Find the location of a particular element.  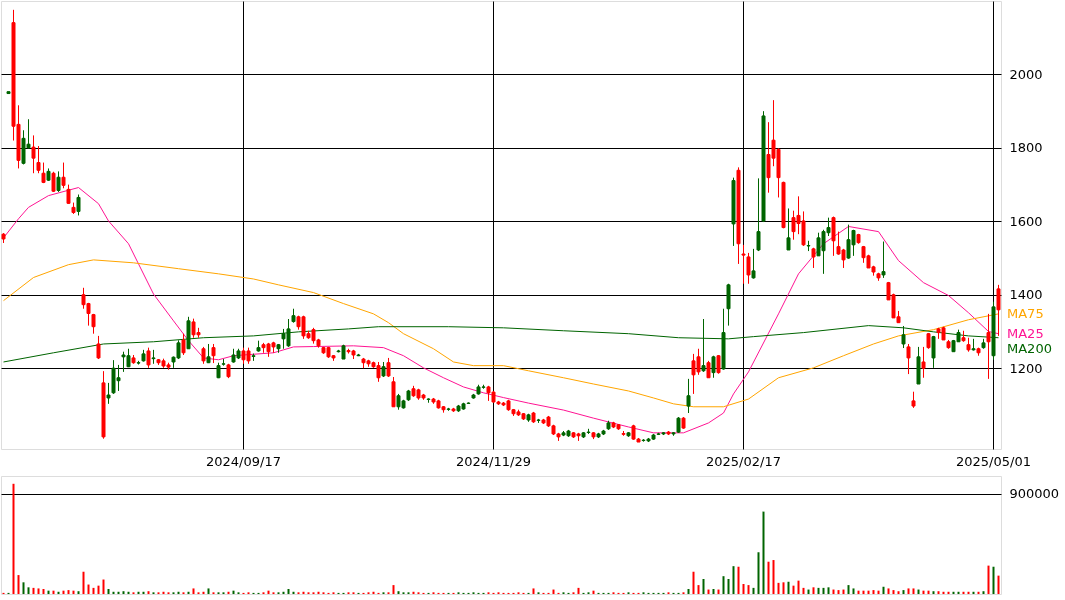

x-tick-label: 2024/09/17 is located at coordinates (243, 461).